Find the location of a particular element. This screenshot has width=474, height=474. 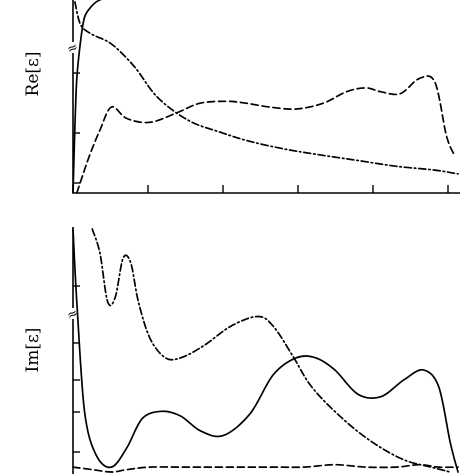

re-x-ticks is located at coordinates (260, 189).